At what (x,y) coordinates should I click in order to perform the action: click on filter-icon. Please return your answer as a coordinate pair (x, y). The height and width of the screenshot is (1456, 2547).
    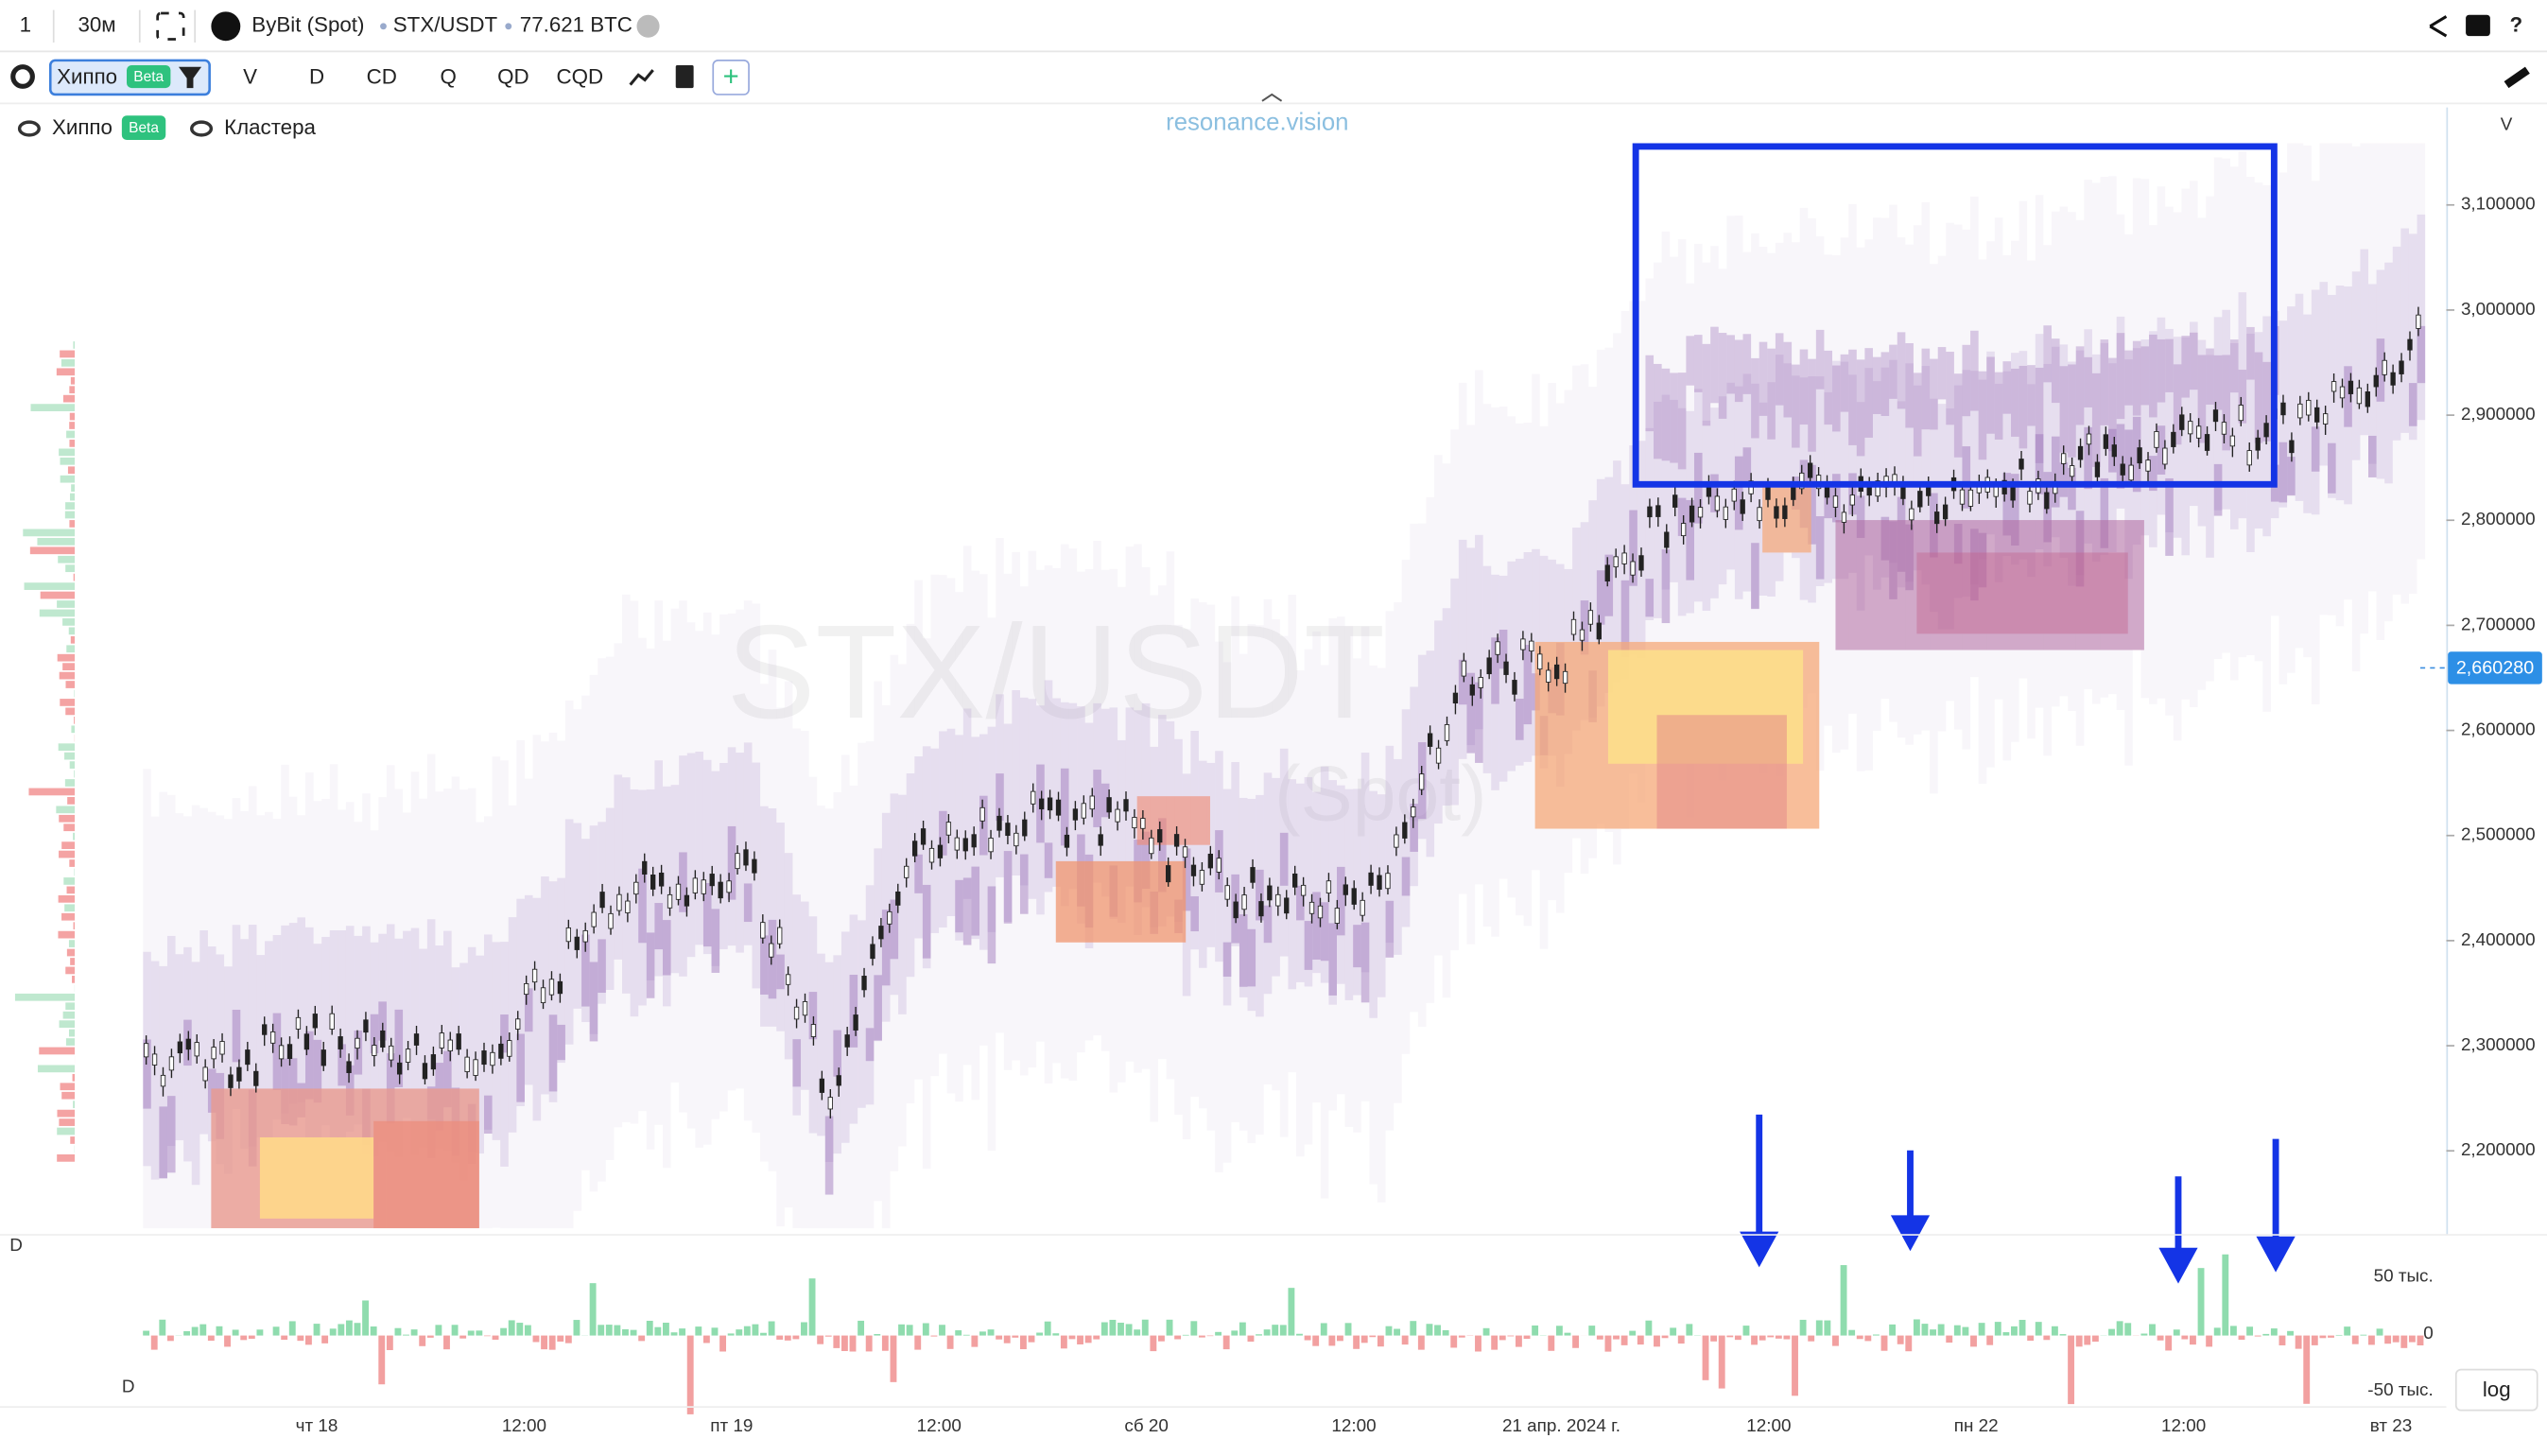
    Looking at the image, I should click on (190, 77).